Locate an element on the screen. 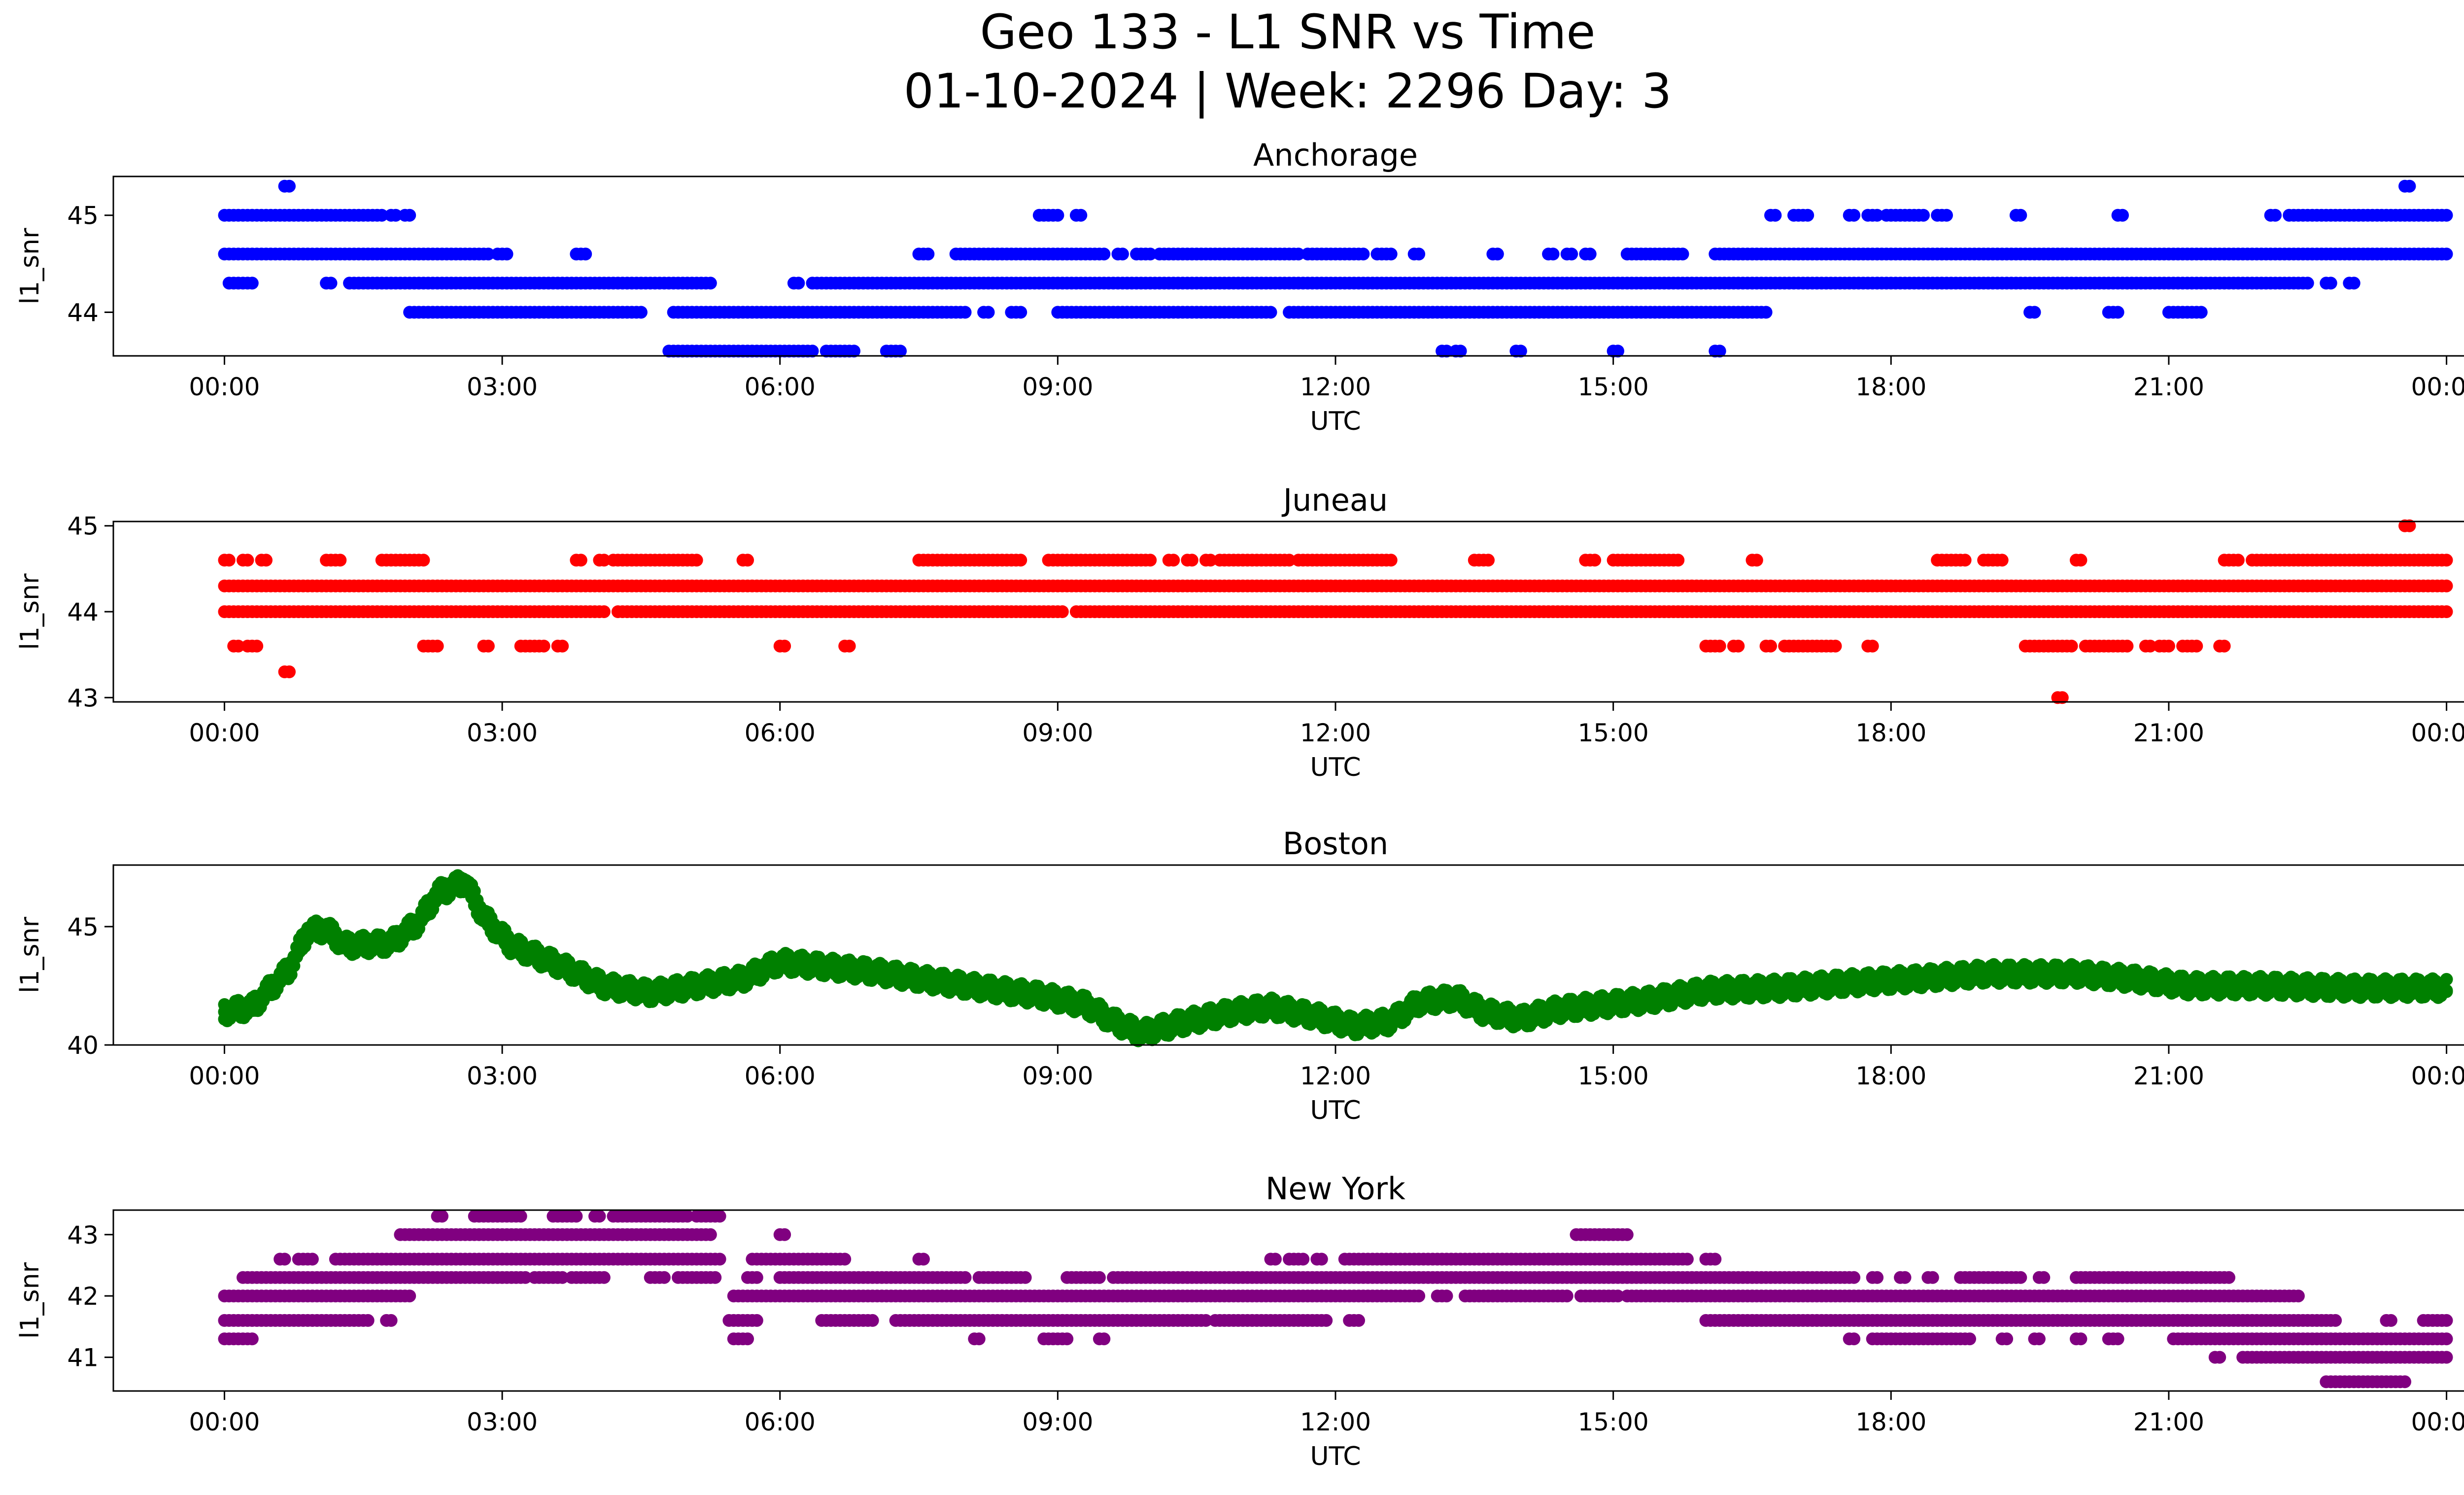  subplot-title: Anchorage is located at coordinates (1335, 155).